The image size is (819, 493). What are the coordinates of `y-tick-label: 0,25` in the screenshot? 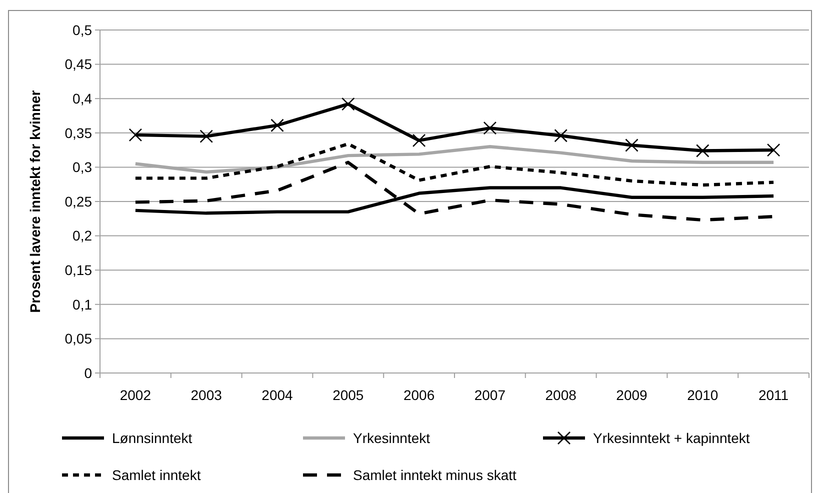 It's located at (78, 201).